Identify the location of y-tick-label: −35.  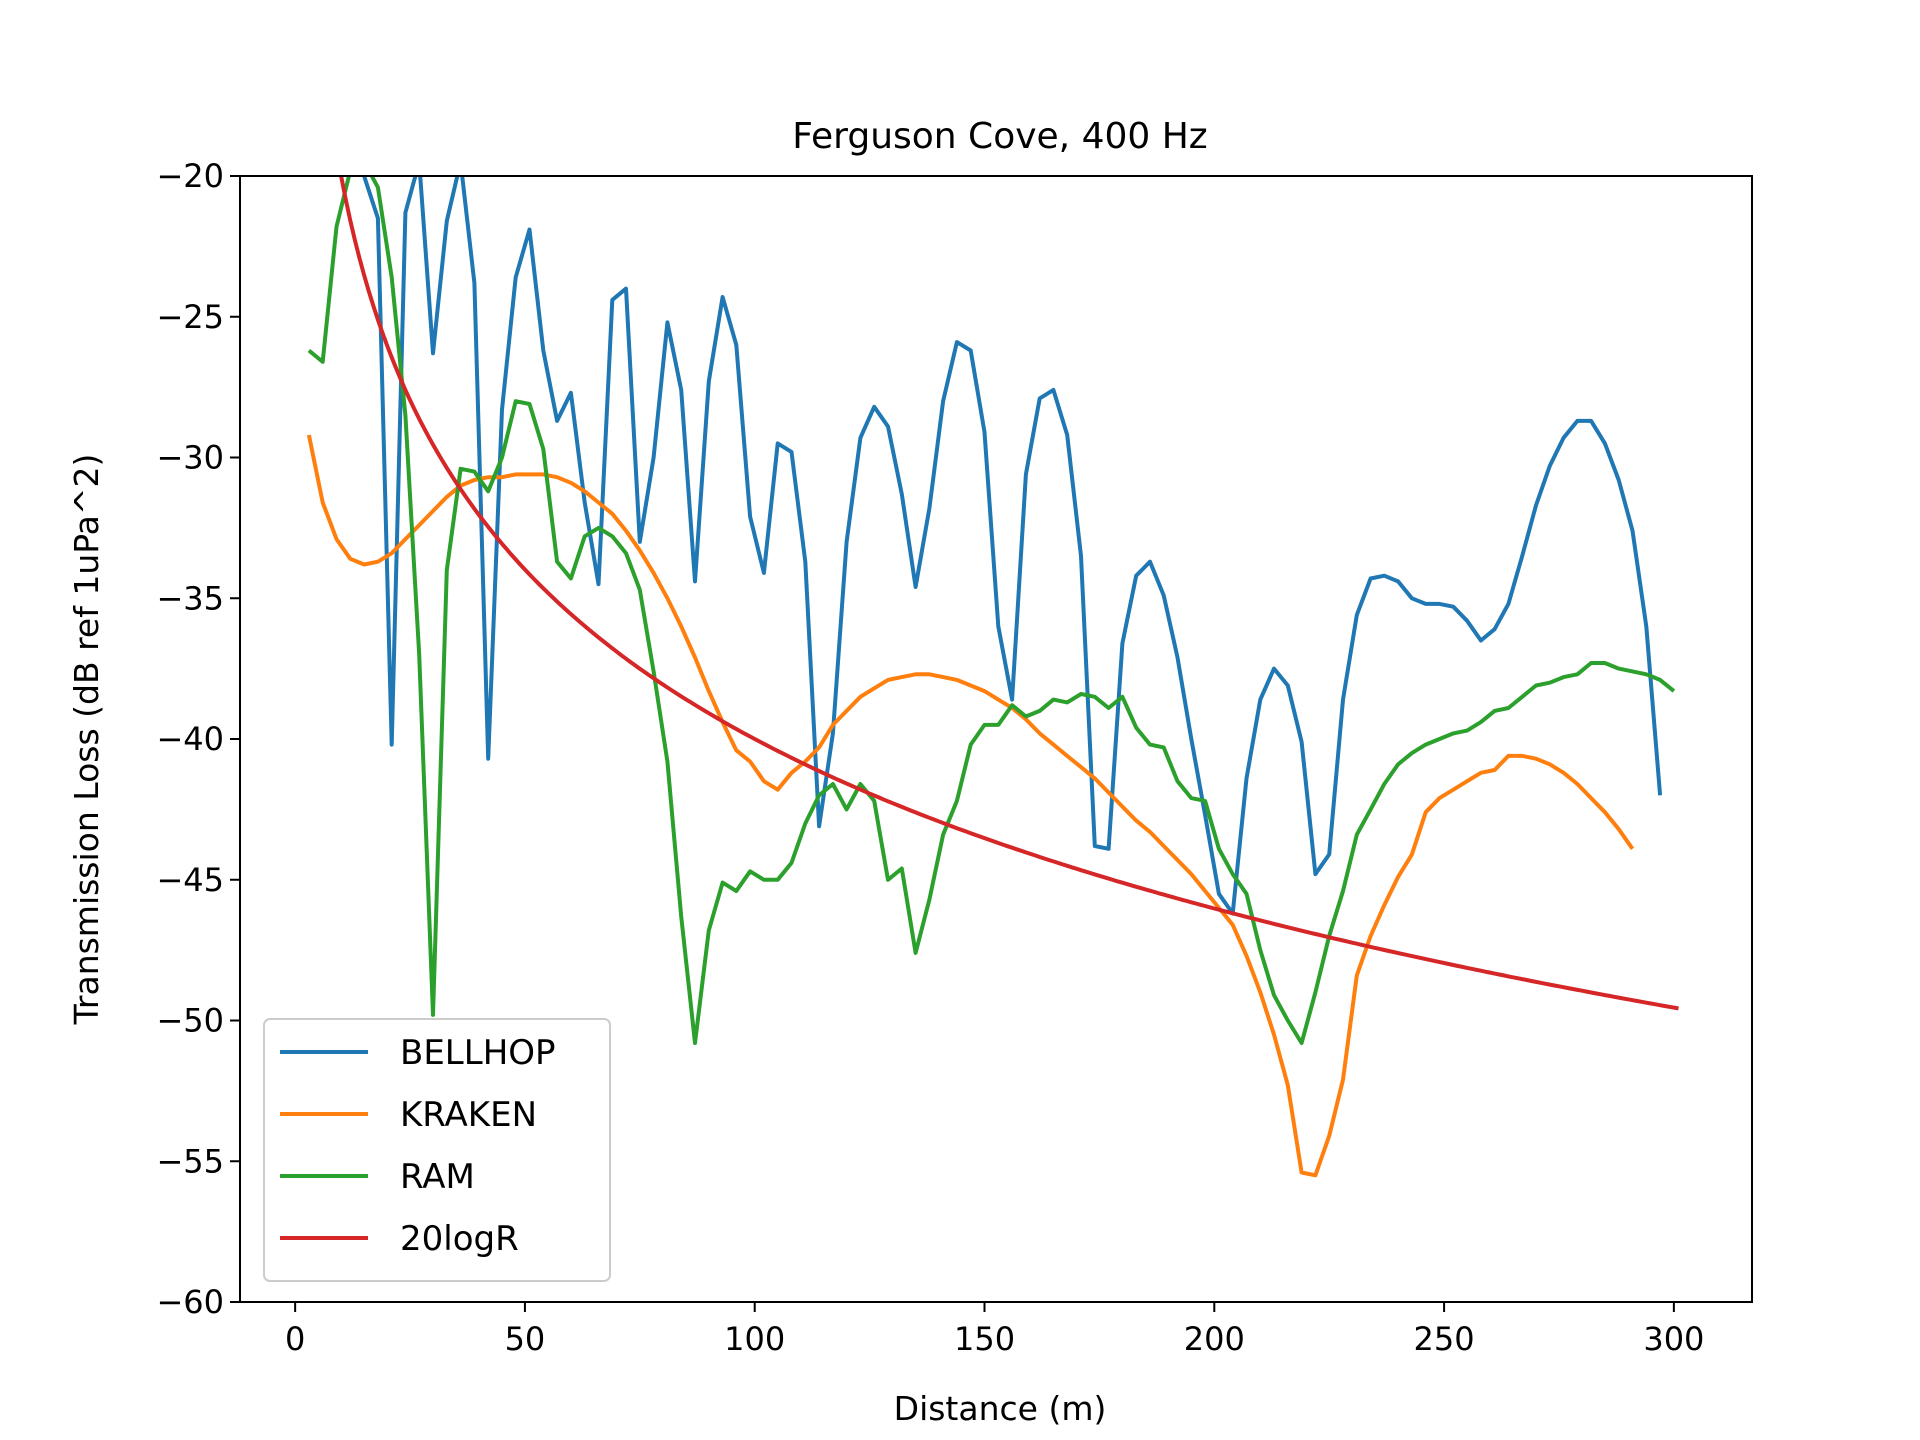
(190, 598).